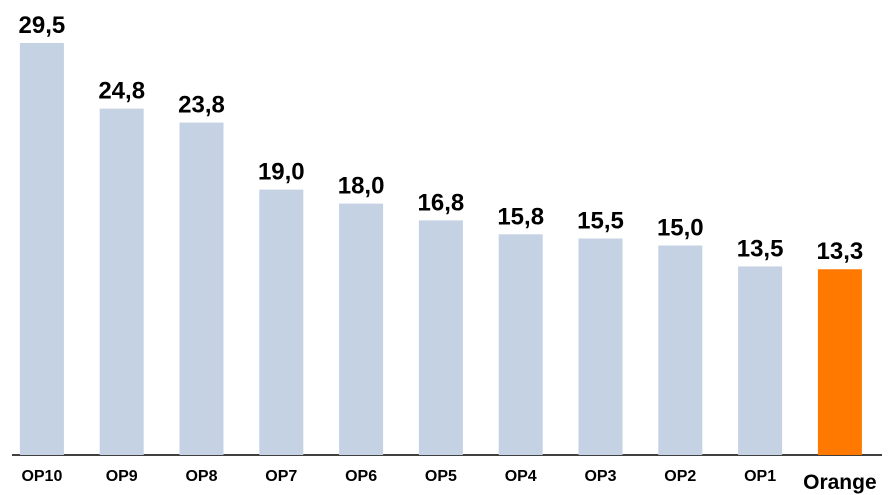 This screenshot has height=495, width=895. Describe the element at coordinates (201, 476) in the screenshot. I see `x-tick-label: OP8` at that location.